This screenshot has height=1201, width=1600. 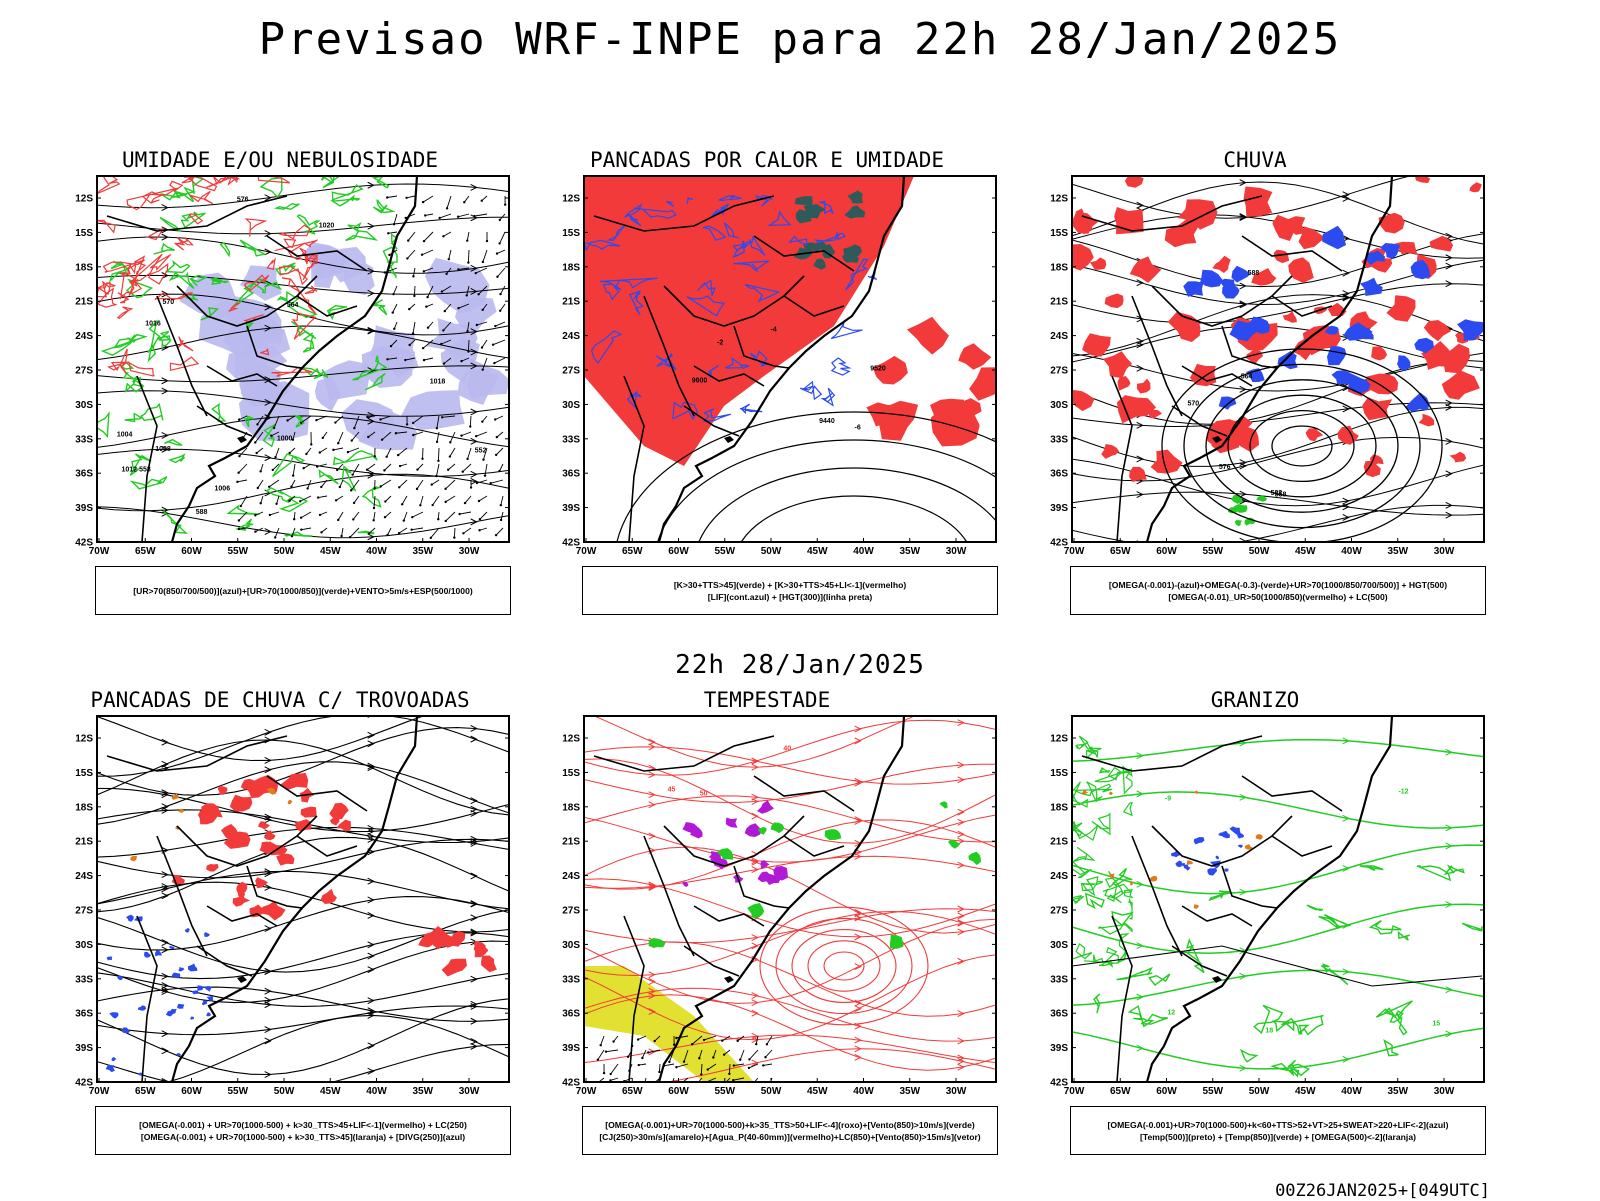 What do you see at coordinates (1269, 1030) in the screenshot?
I see `contour-label: 18` at bounding box center [1269, 1030].